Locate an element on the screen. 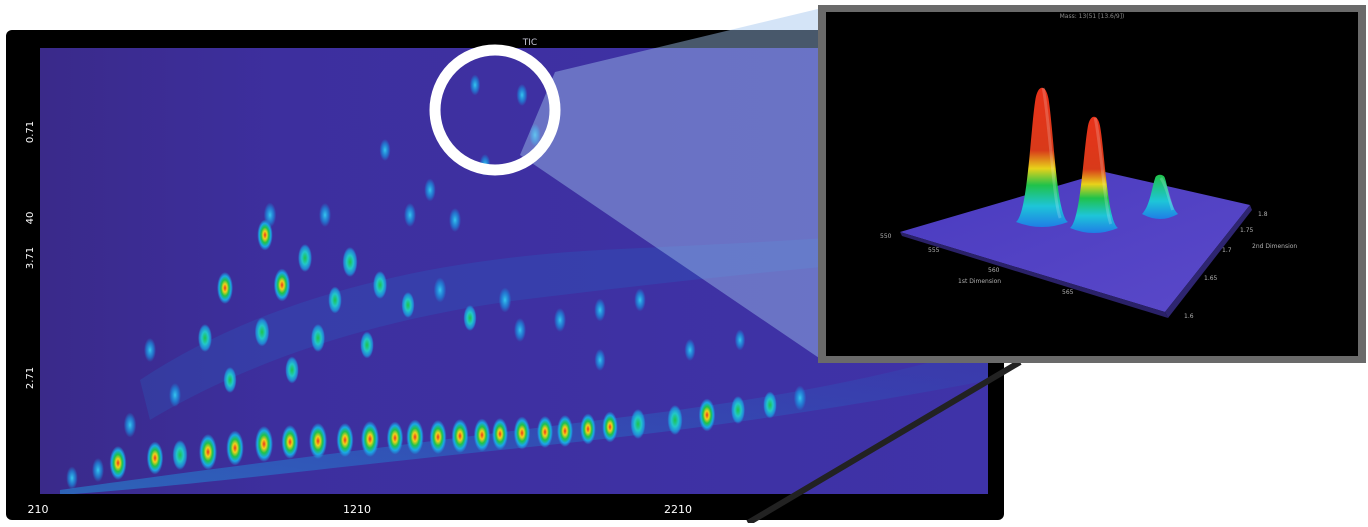 The image size is (1368, 527). heatmap-y-axis: 0.71 40 3.71 2.71 is located at coordinates (30, 255).